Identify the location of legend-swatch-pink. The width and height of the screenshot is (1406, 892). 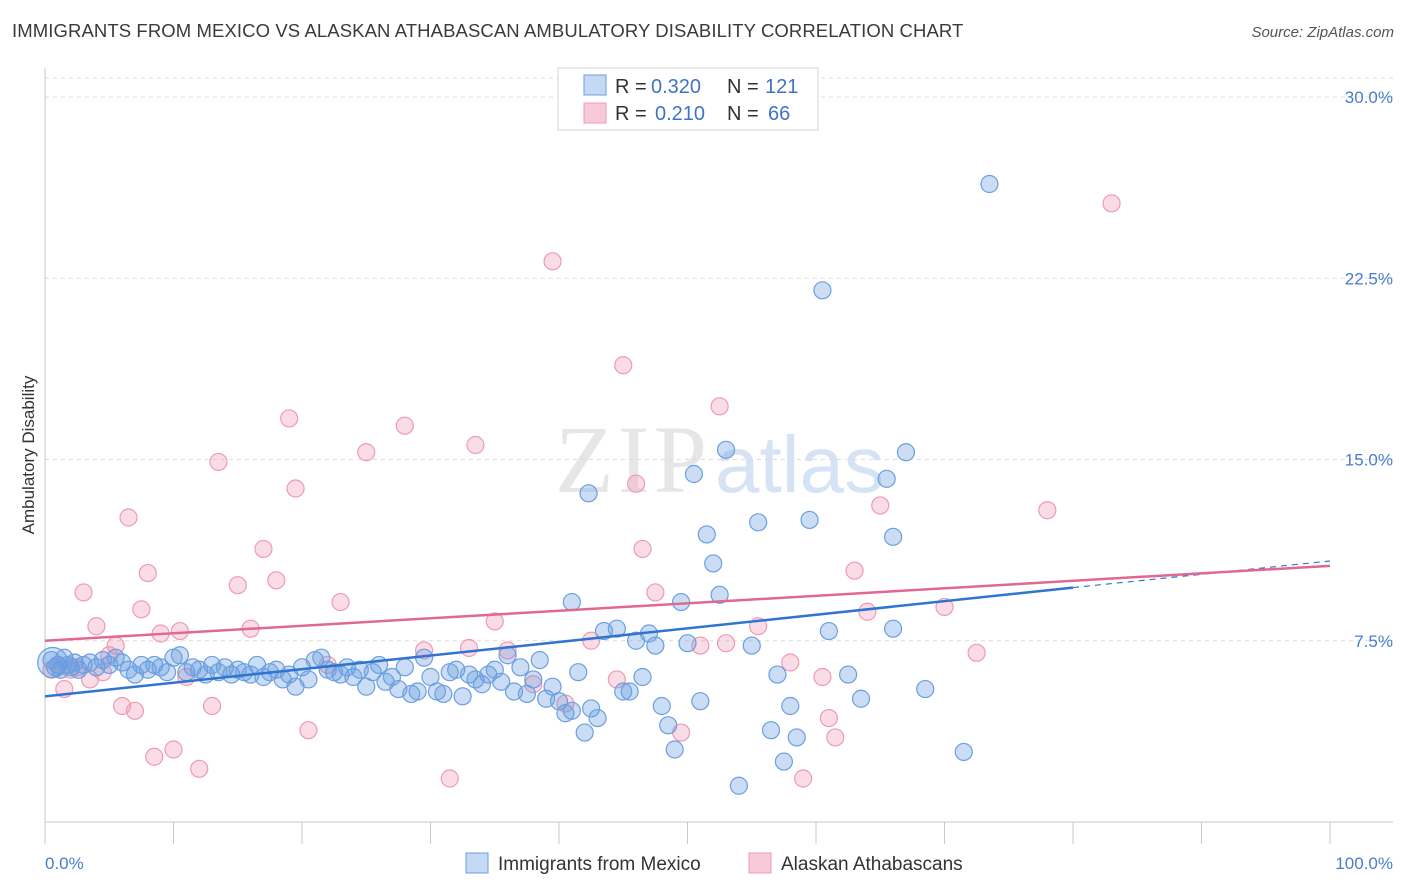
(595, 113).